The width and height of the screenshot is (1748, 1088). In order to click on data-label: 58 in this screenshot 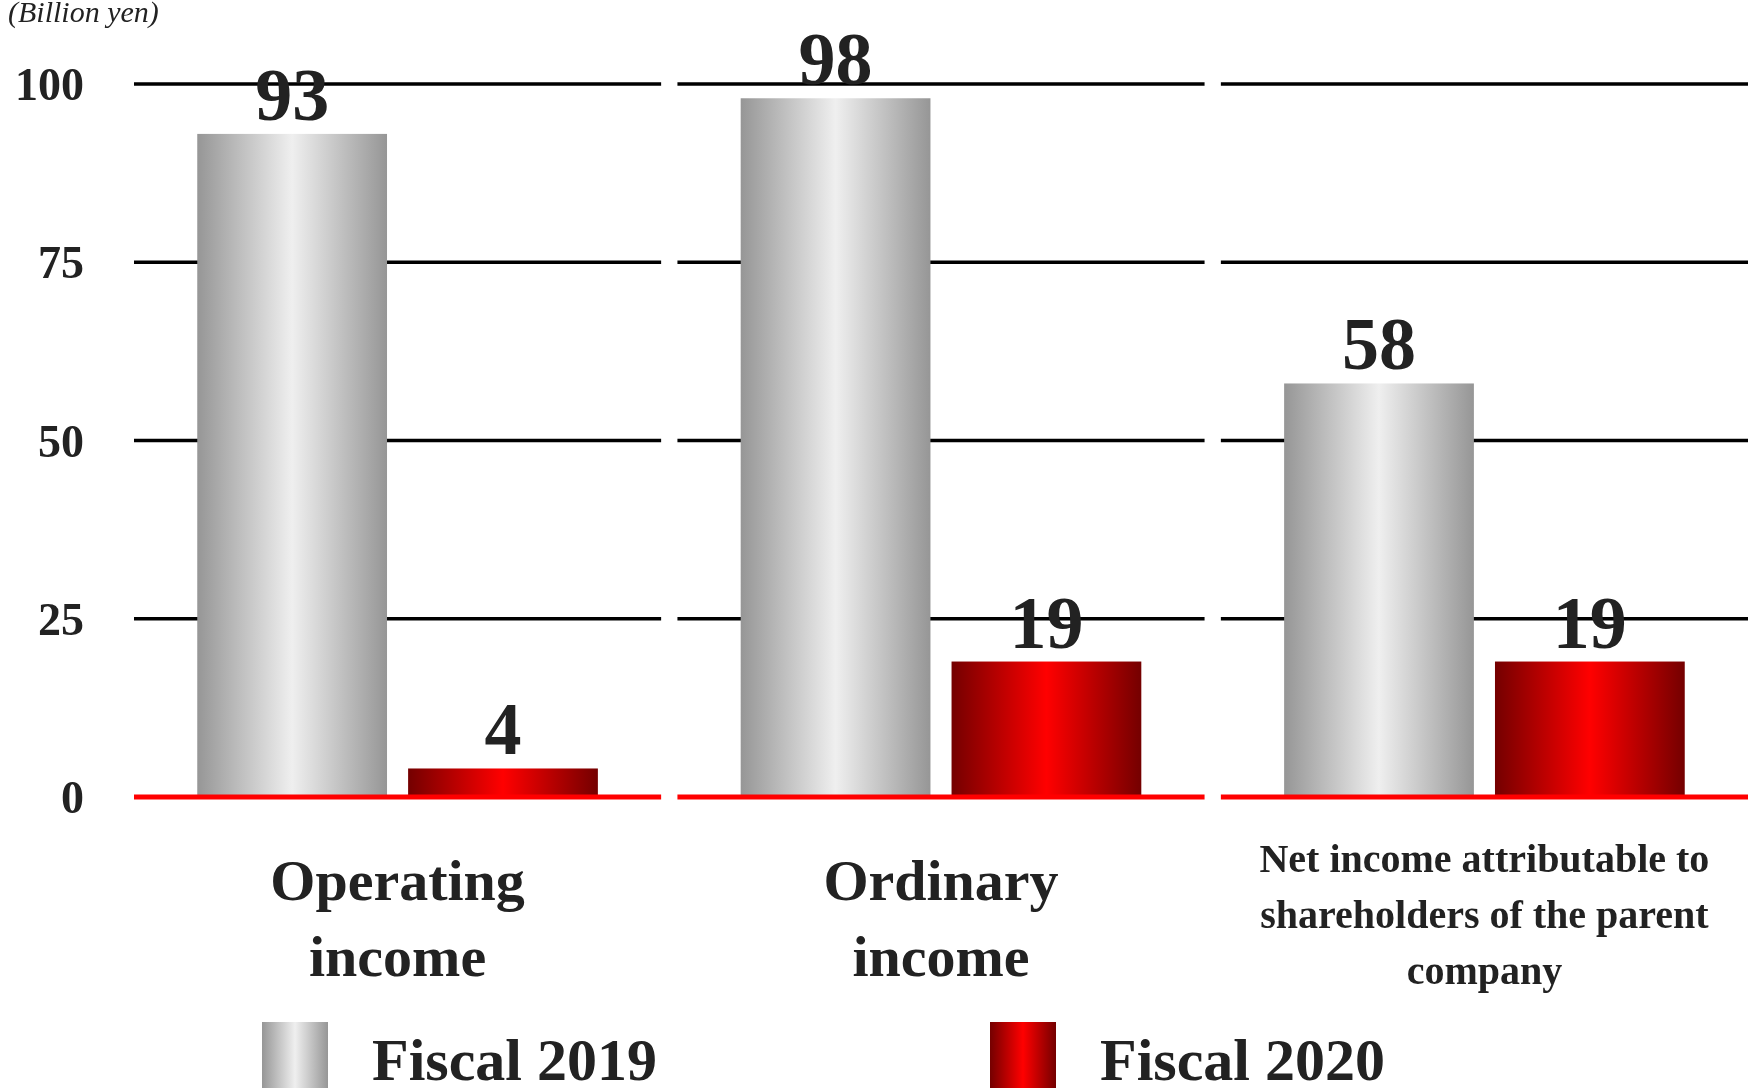, I will do `click(1379, 344)`.